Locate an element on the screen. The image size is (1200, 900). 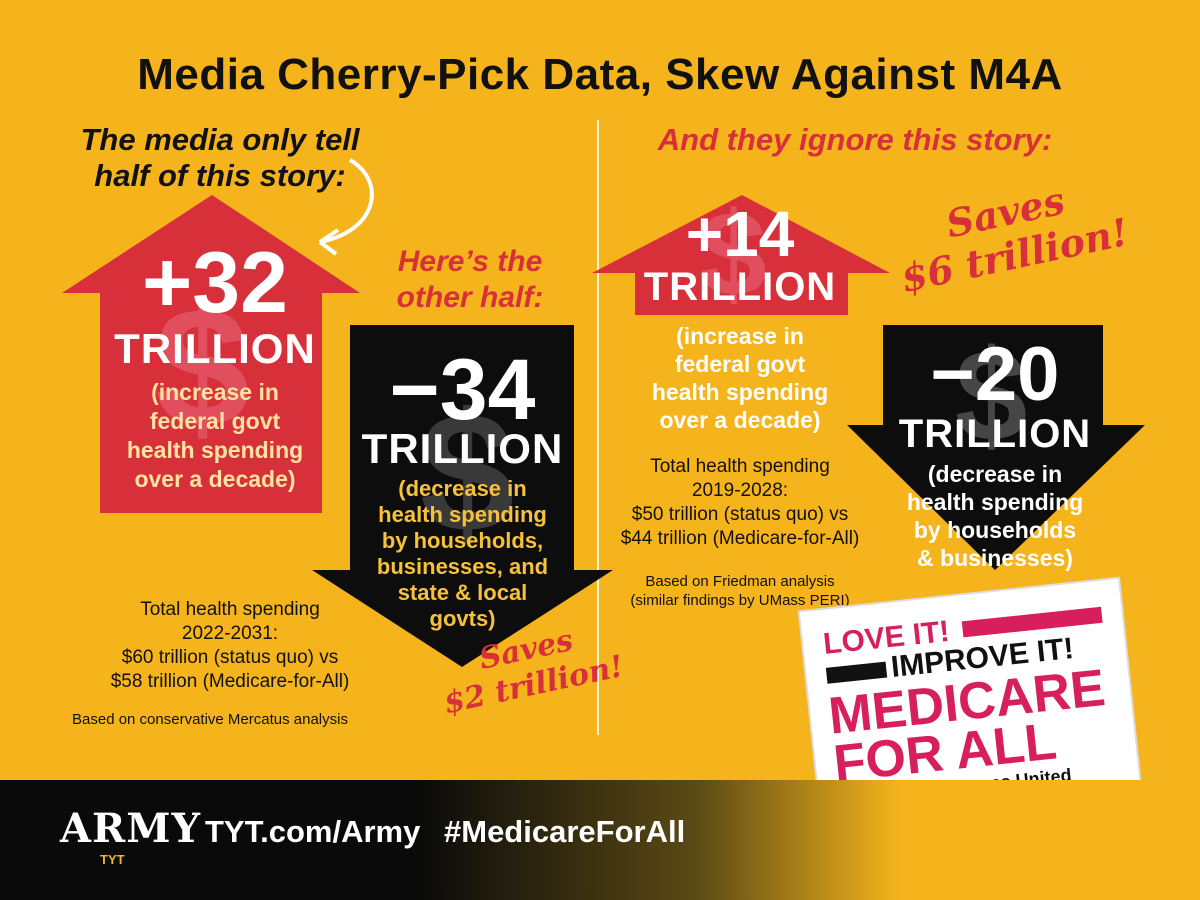
right-down-amount: −20 is located at coordinates (995, 374).